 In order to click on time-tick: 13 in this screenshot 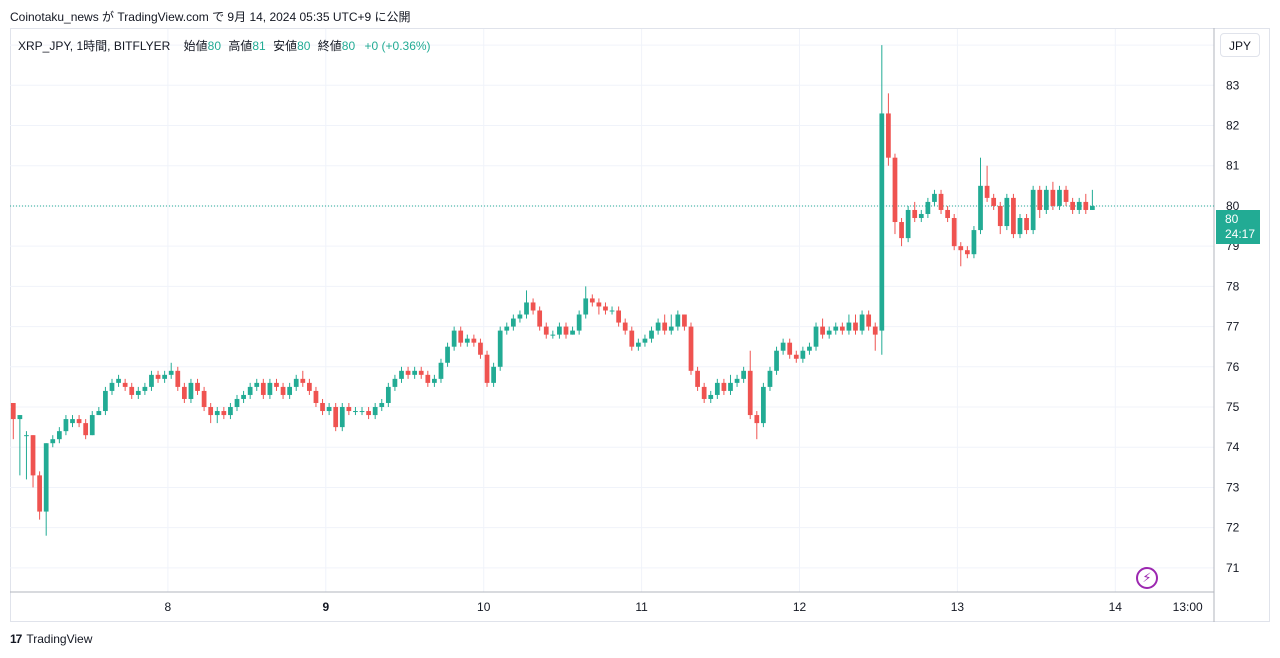, I will do `click(958, 607)`.